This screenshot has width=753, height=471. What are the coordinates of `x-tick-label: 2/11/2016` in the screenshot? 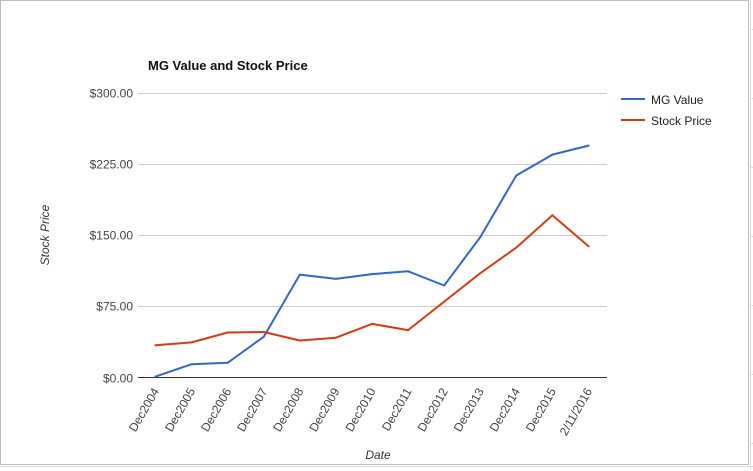 It's located at (576, 411).